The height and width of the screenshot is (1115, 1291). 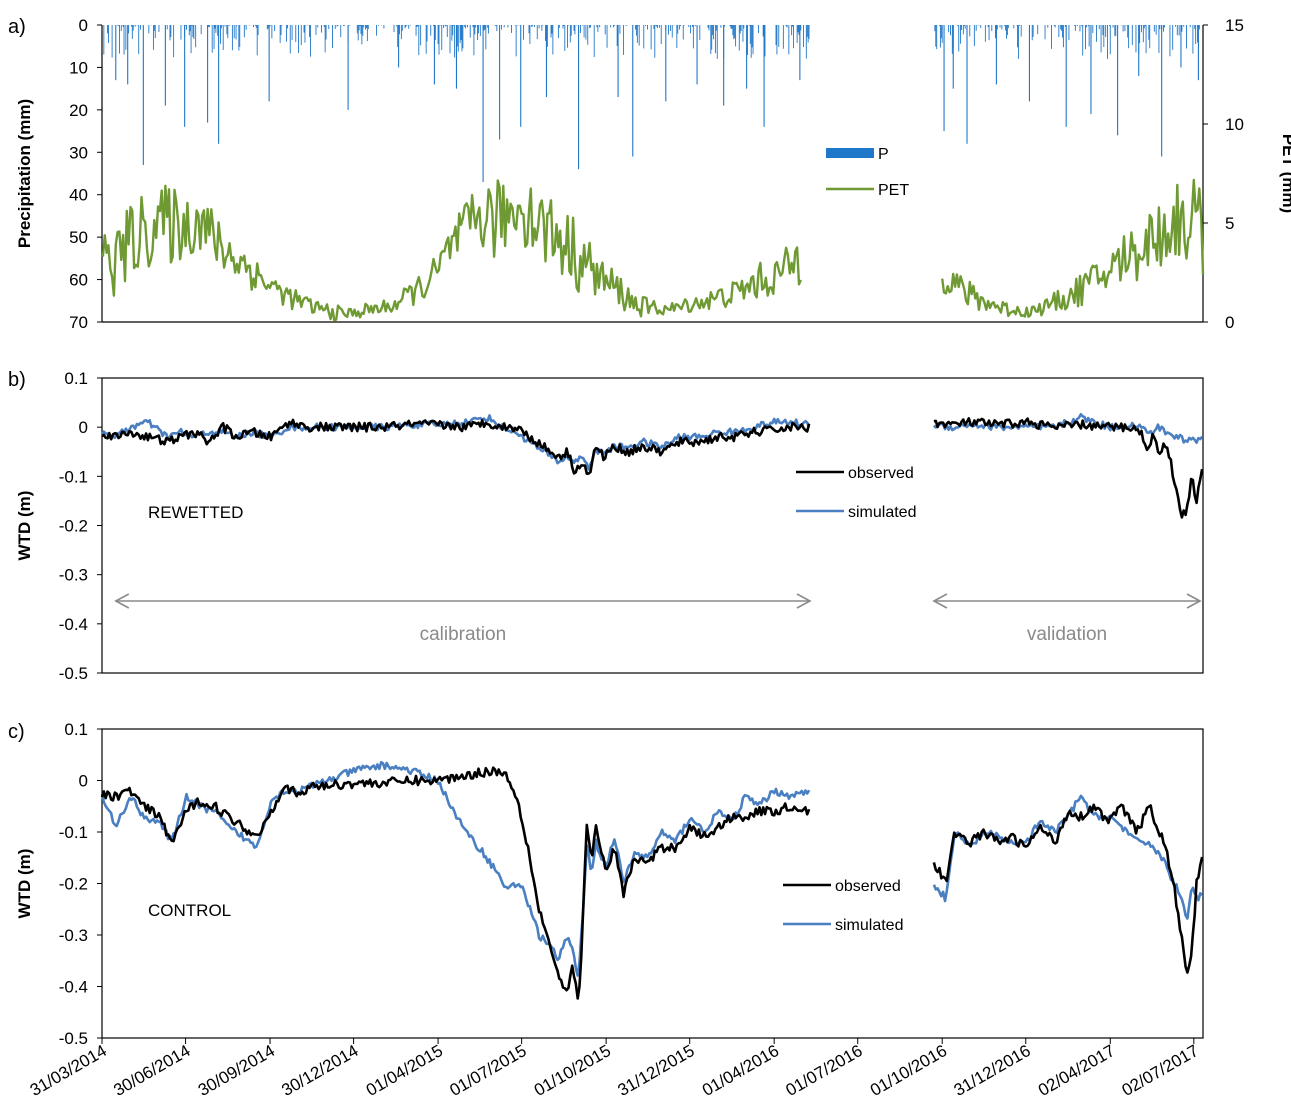 What do you see at coordinates (1160, 1070) in the screenshot?
I see `x-tick-label: 02/07/2017` at bounding box center [1160, 1070].